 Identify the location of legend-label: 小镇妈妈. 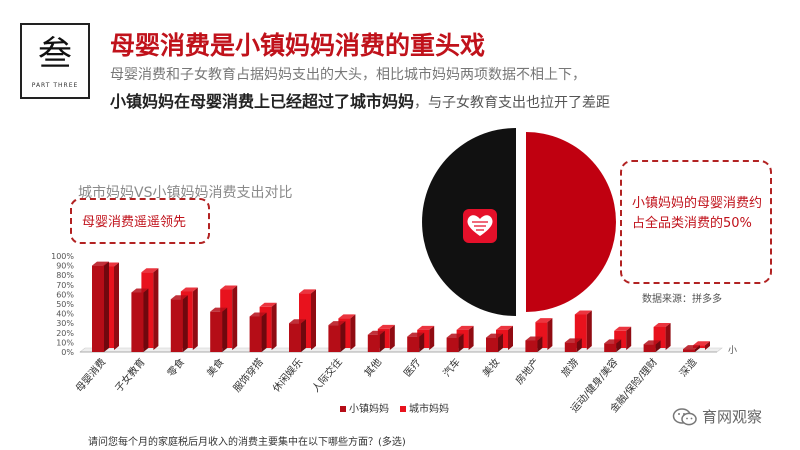
(369, 408).